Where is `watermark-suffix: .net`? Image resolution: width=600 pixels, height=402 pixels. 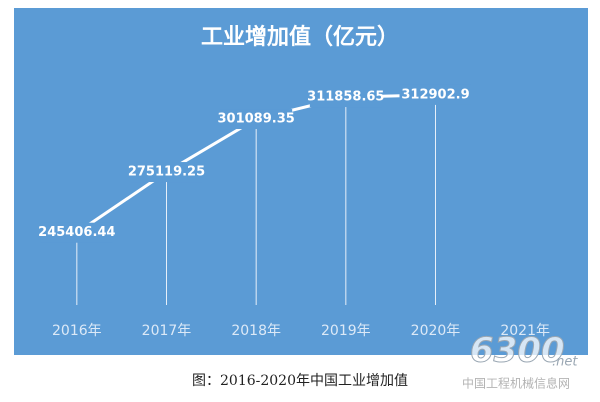 watermark-suffix: .net is located at coordinates (565, 362).